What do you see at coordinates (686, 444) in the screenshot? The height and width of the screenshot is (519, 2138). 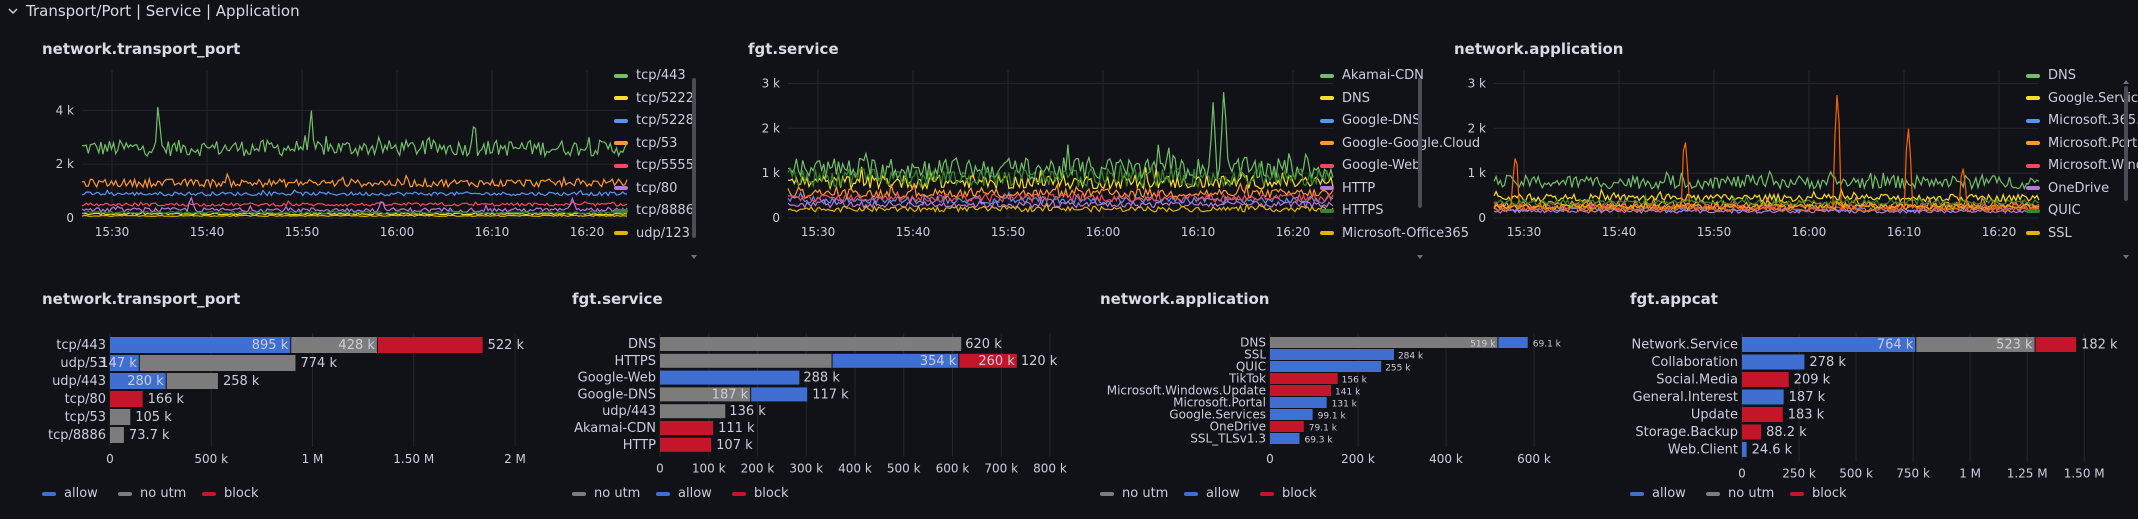 I see `bar-http-block` at bounding box center [686, 444].